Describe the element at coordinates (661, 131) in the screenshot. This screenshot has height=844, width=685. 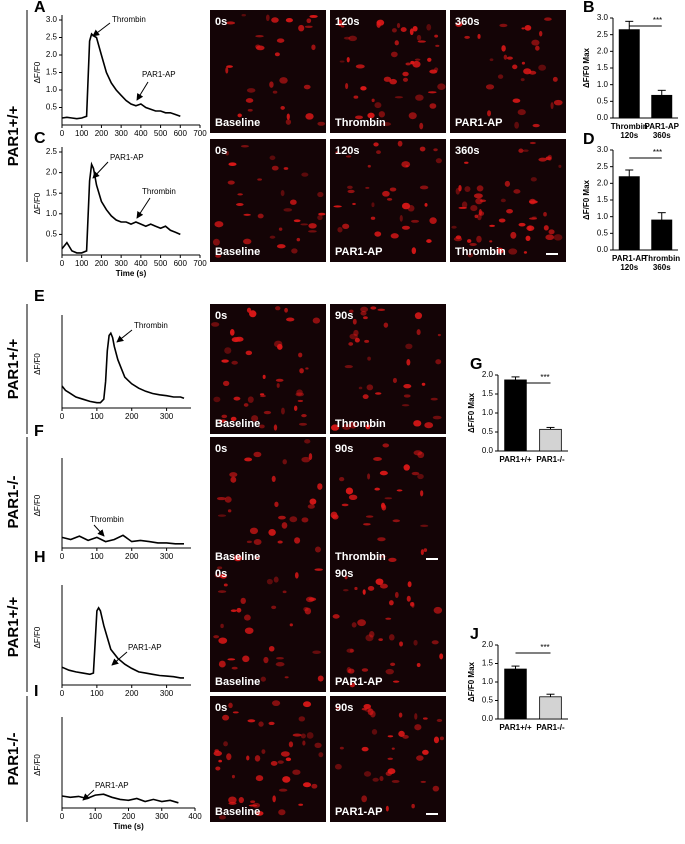
I see `x-tick-label: PAR1-AP 360s` at that location.